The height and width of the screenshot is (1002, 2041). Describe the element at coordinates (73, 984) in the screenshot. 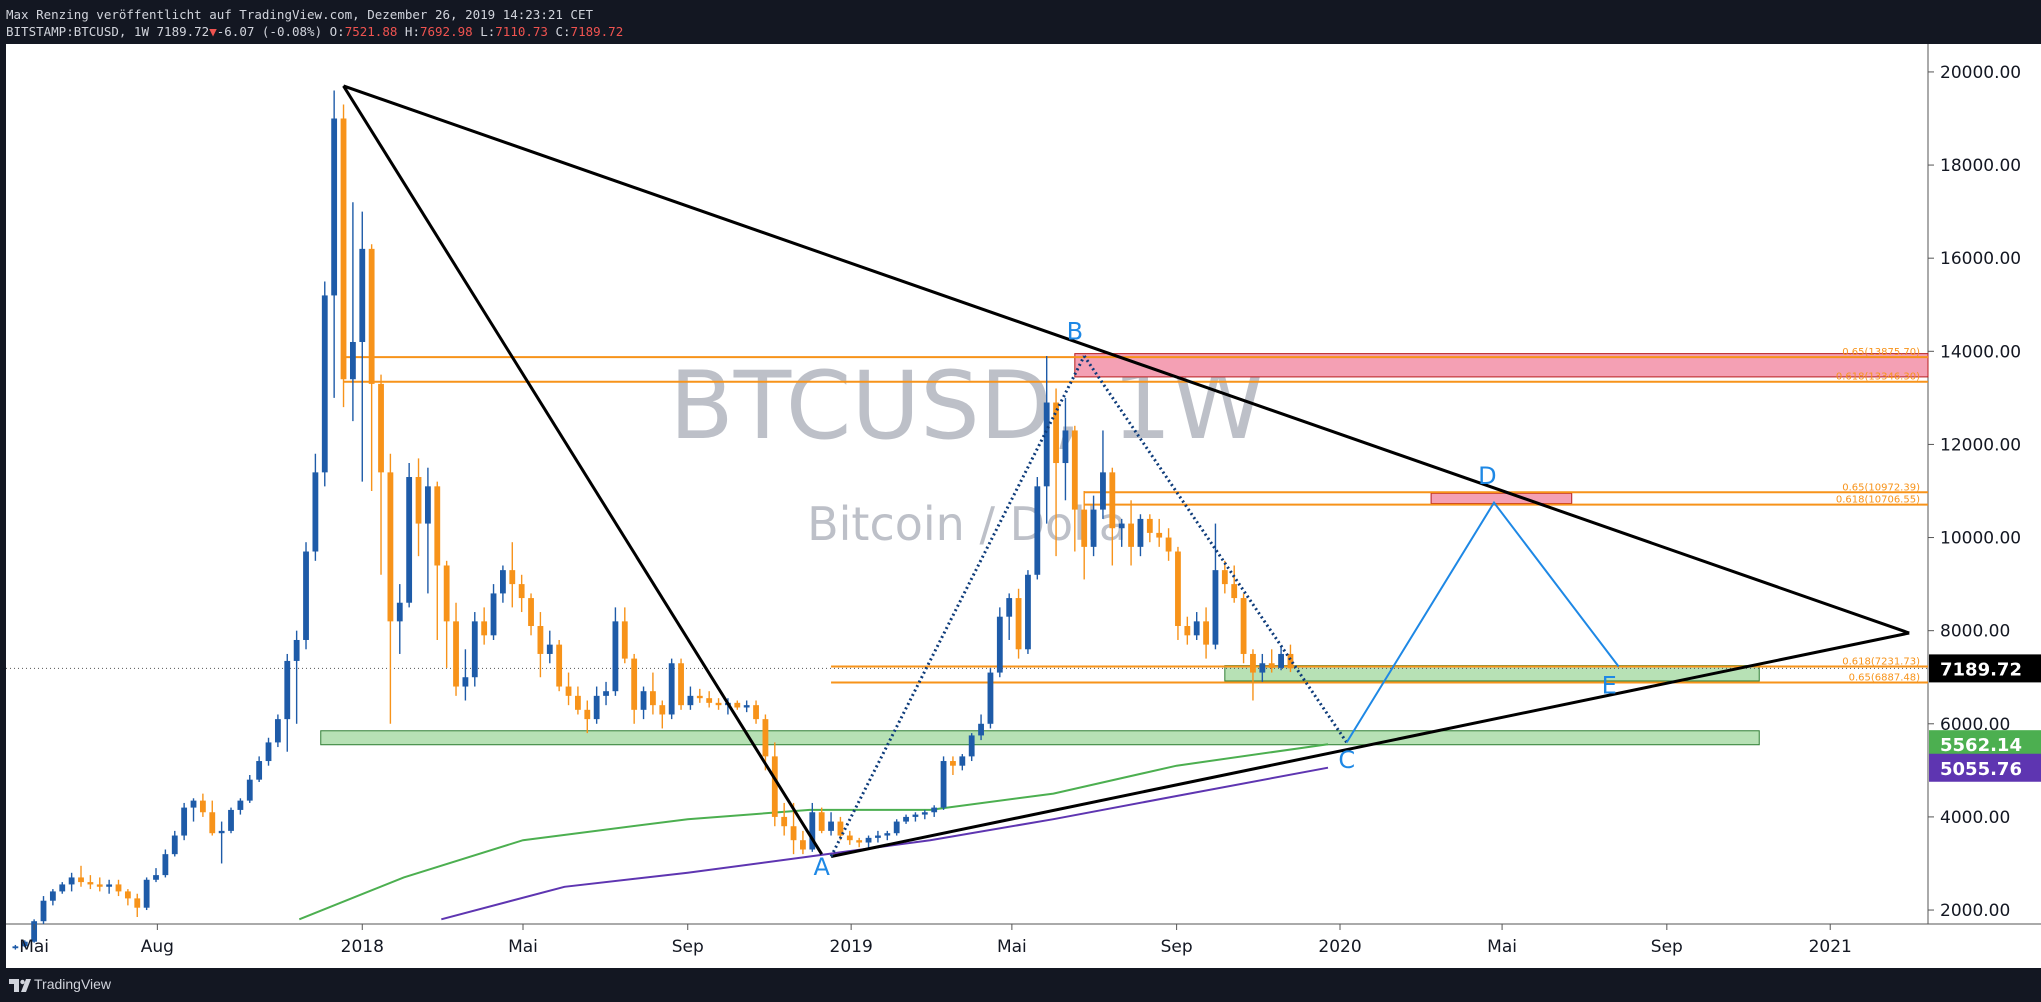

I see `tradingview-brand: TradingView` at that location.